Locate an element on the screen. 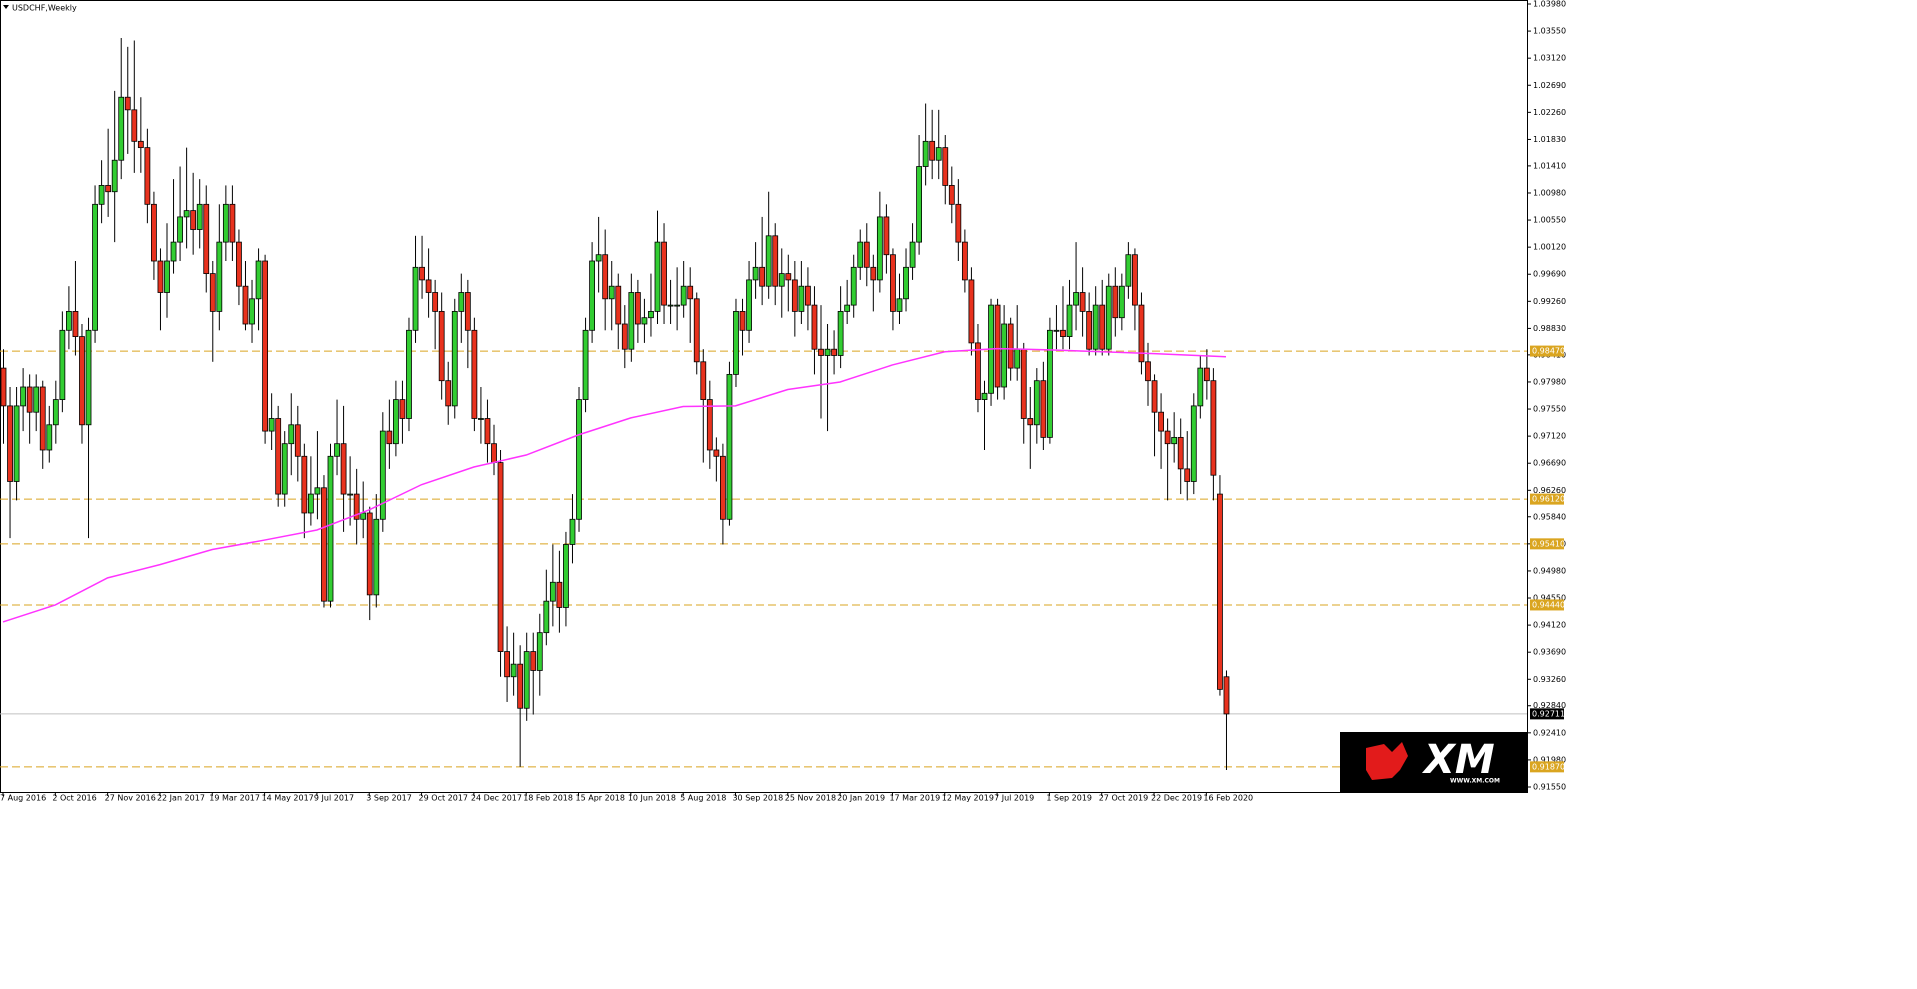 The height and width of the screenshot is (989, 1917). y-tick-label: 0.97120 is located at coordinates (1549, 436).